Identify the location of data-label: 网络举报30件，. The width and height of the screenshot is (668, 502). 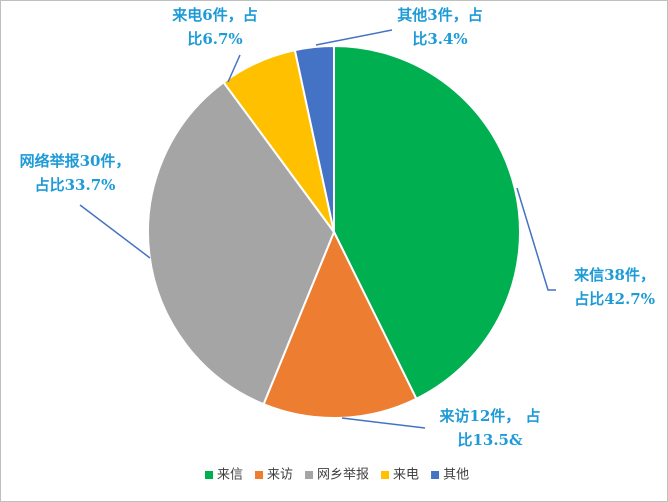
(75, 161).